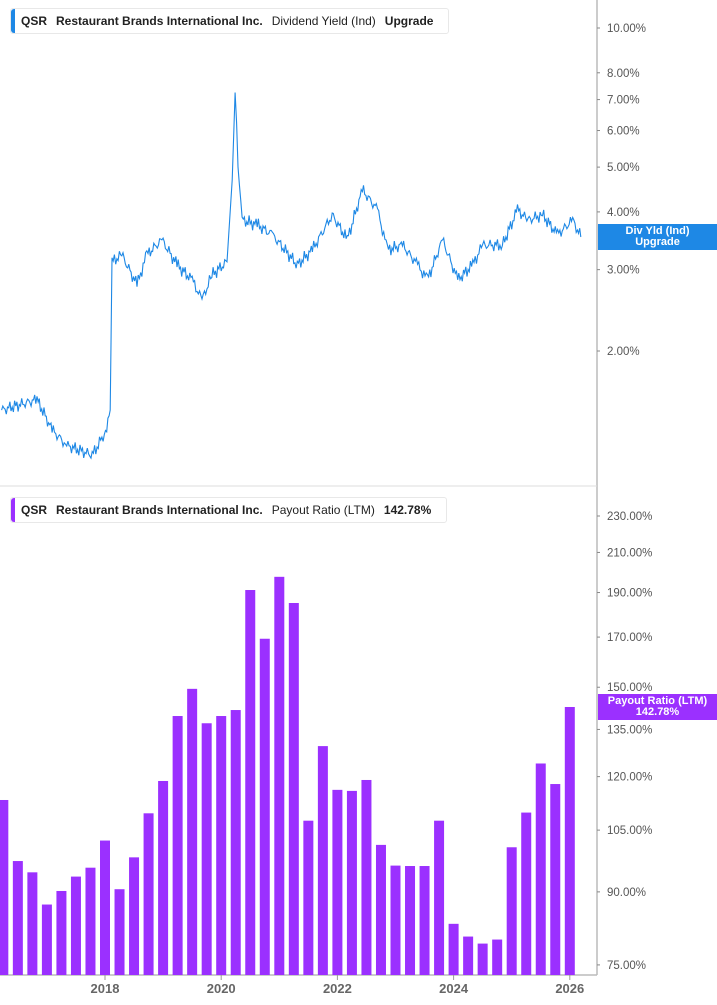 The width and height of the screenshot is (717, 1005). Describe the element at coordinates (629, 778) in the screenshot. I see `y-tick-label: 120.00%` at that location.